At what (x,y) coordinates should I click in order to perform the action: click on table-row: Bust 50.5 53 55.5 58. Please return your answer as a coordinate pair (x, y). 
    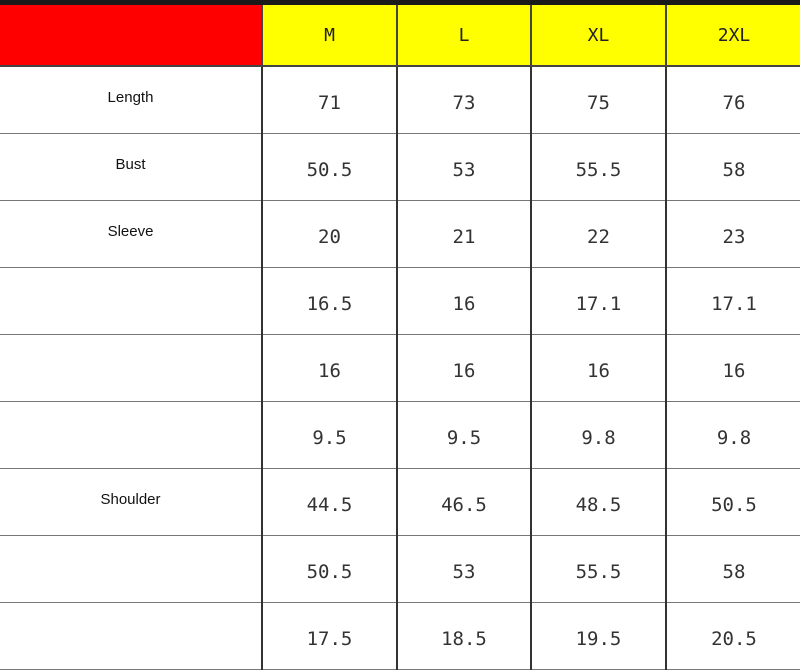
    Looking at the image, I should click on (400, 167).